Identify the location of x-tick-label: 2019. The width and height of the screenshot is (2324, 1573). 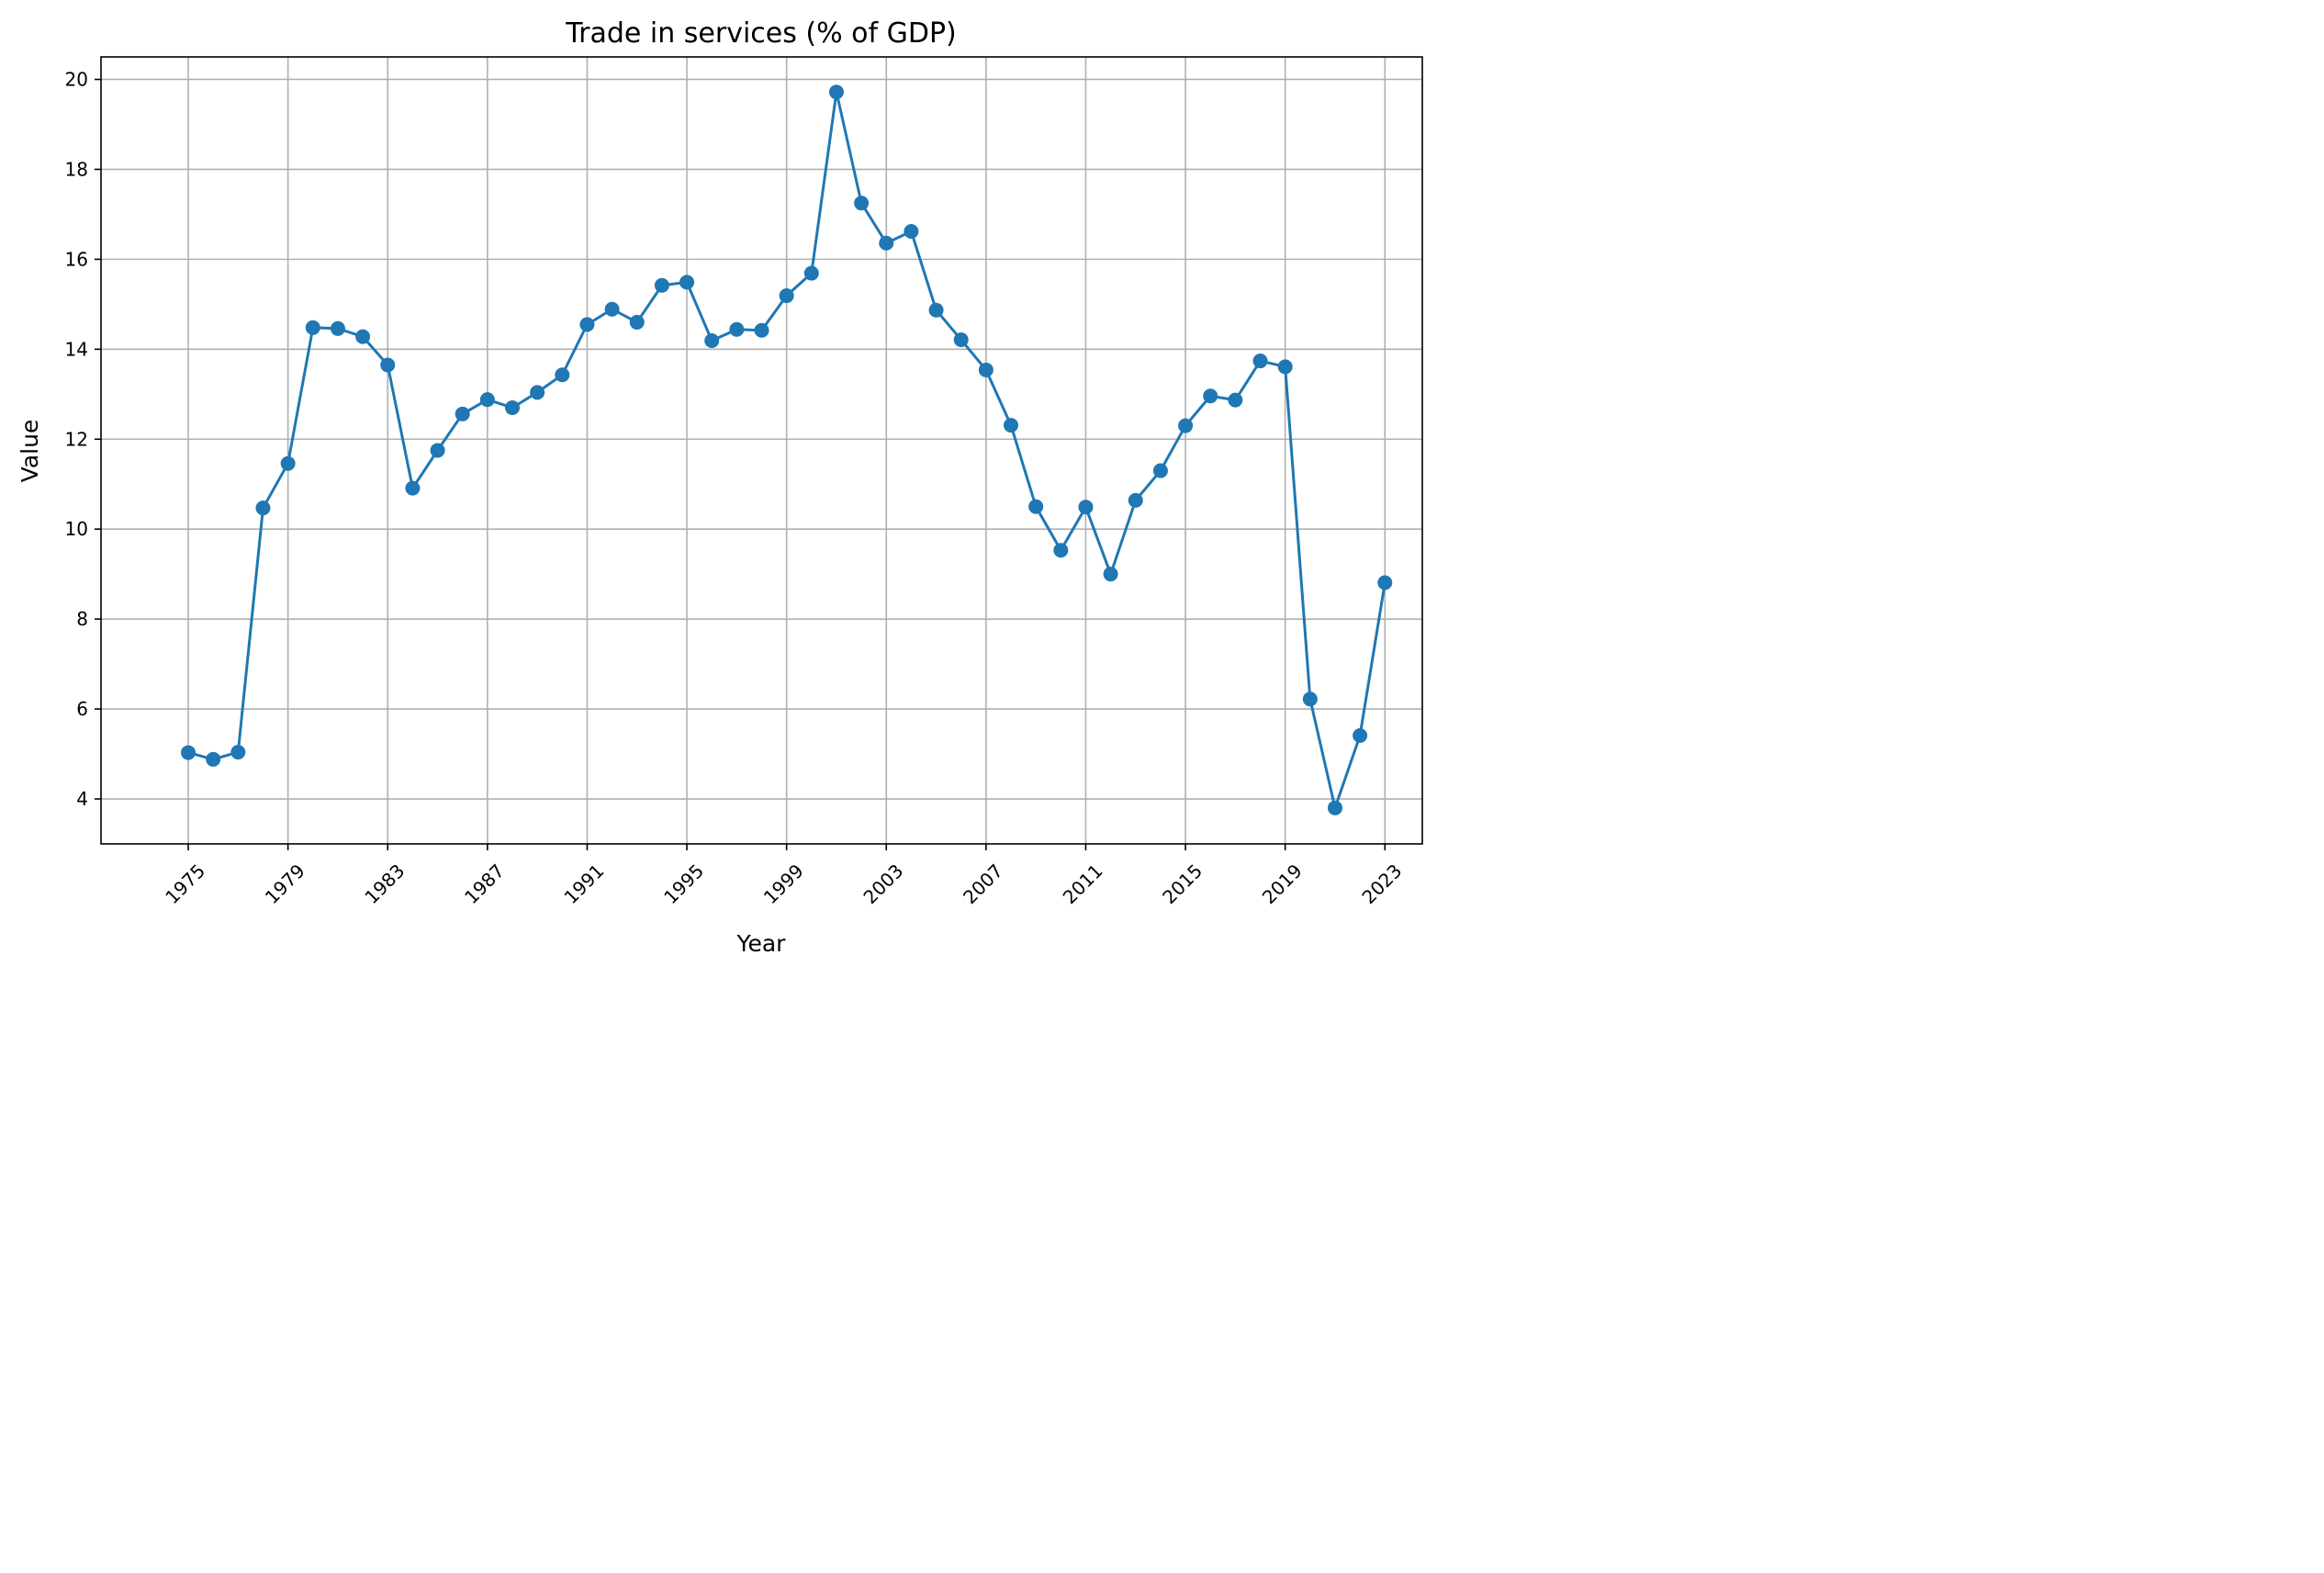
(1282, 884).